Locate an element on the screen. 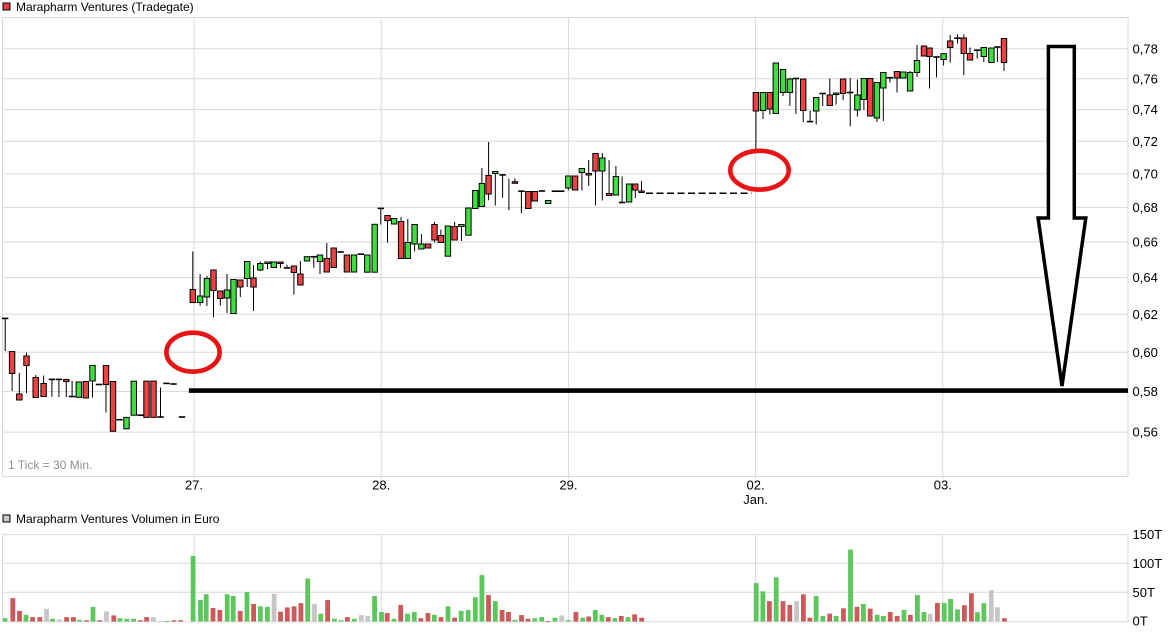 The image size is (1175, 638). svg-text:Marapharm Ventures Volumen in: Marapharm Ventures Volumen in Euro is located at coordinates (118, 519).